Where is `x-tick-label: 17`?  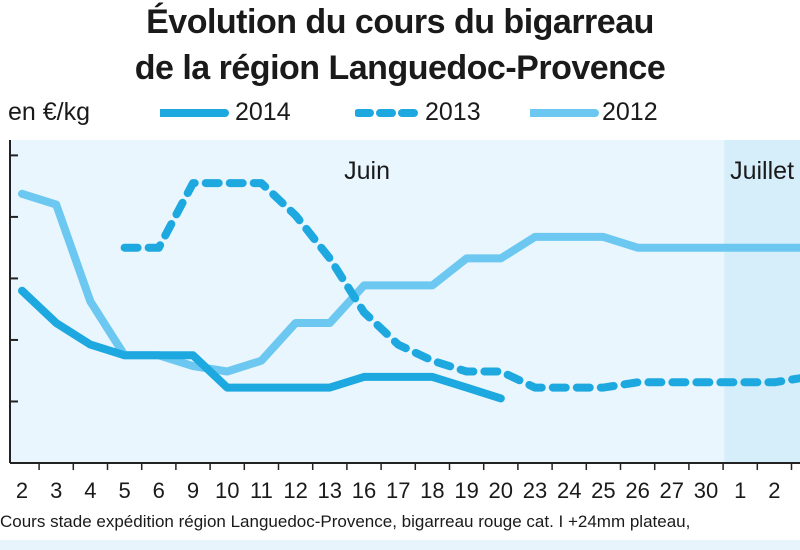 x-tick-label: 17 is located at coordinates (398, 490).